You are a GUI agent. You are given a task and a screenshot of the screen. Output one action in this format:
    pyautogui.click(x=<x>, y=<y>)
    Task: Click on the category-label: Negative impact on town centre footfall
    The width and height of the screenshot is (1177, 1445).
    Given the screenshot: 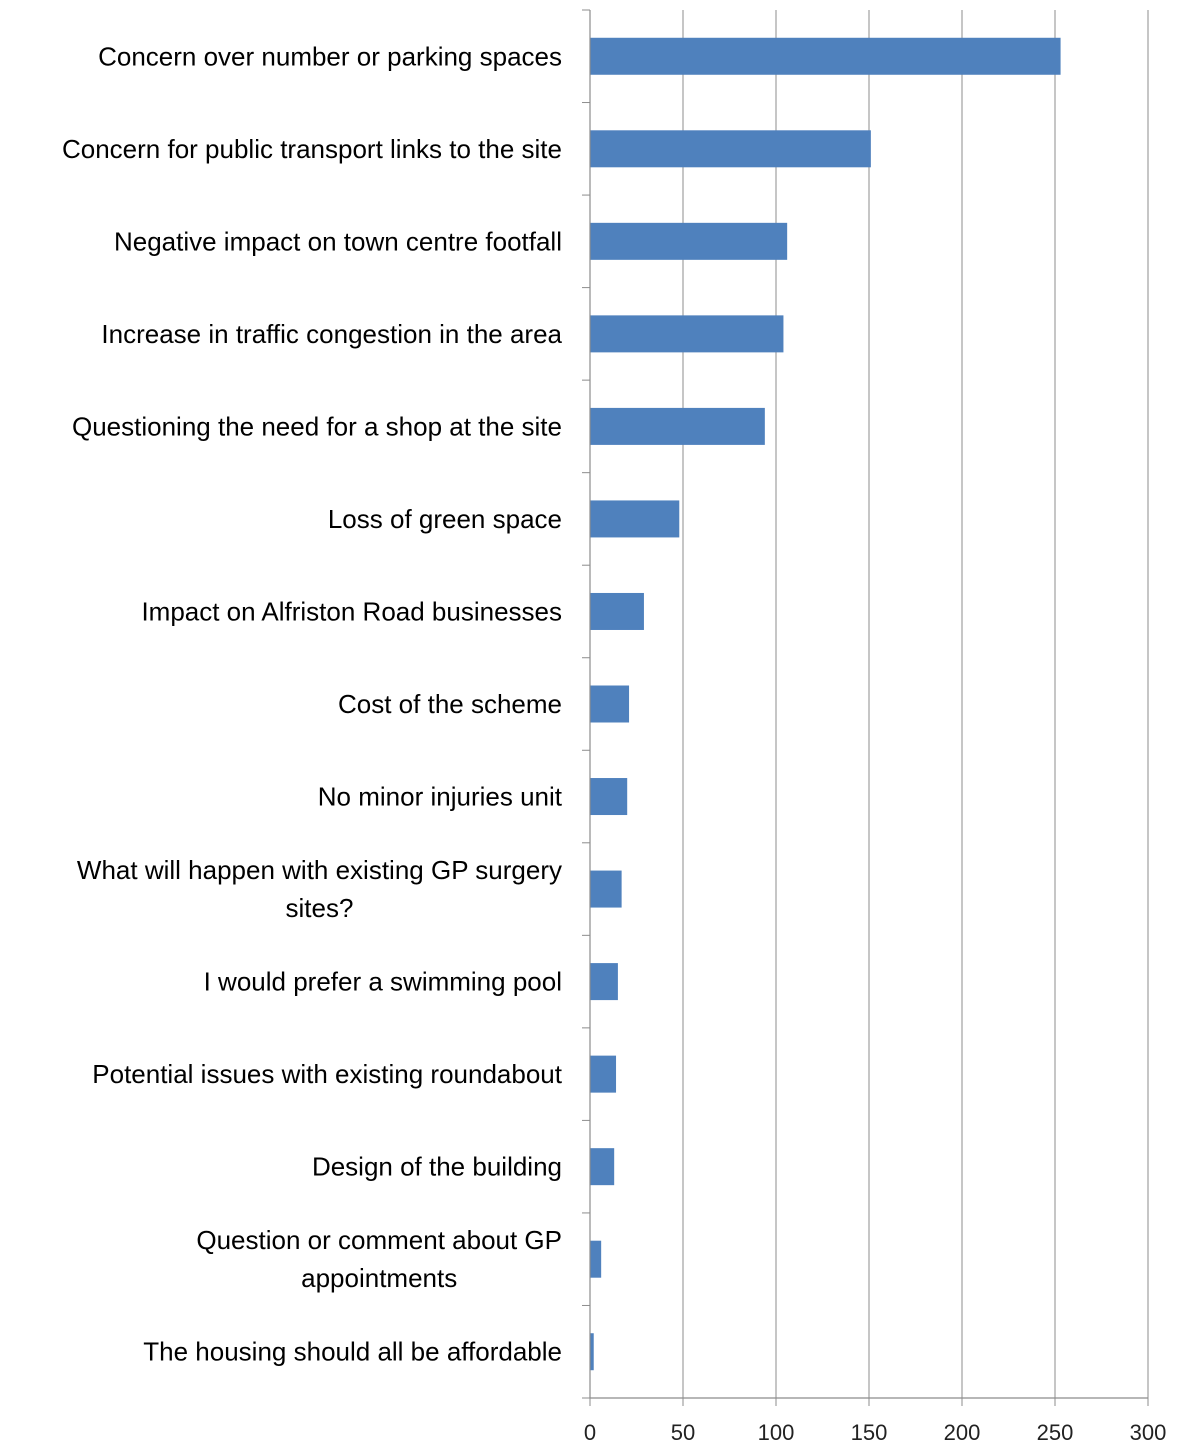 What is the action you would take?
    pyautogui.click(x=338, y=241)
    